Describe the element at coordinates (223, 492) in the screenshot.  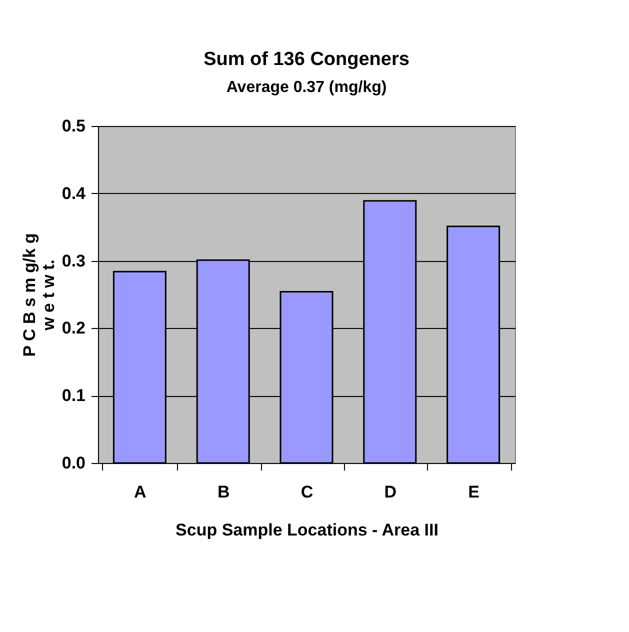
I see `x-tick-label: B` at that location.